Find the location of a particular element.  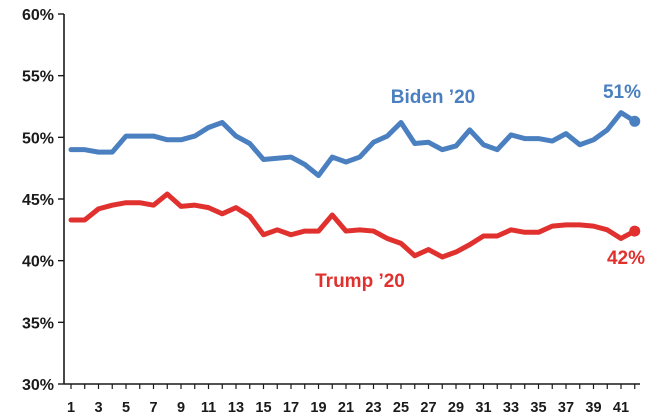

x-tick-label: 7 is located at coordinates (153, 408).